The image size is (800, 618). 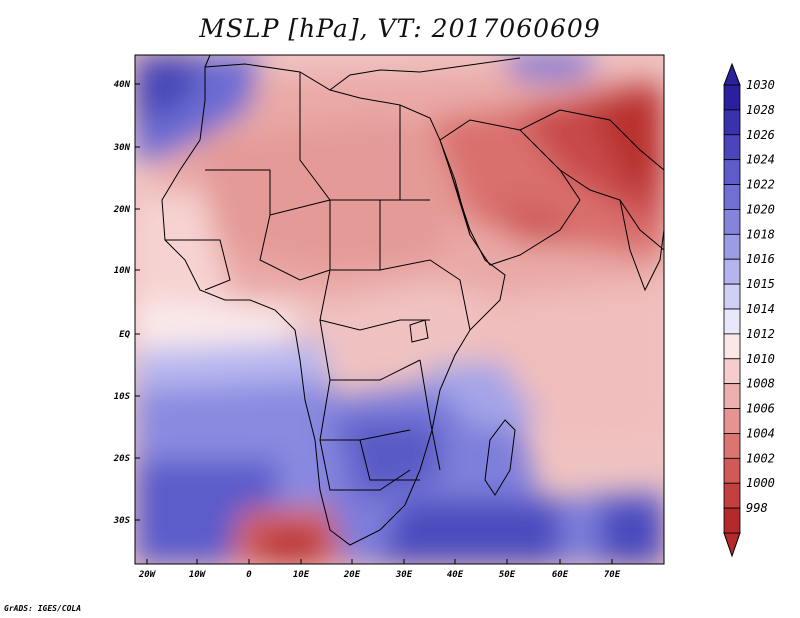 I want to click on map-title: MSLP [hPa], VT: 2017060609, so click(x=400, y=28).